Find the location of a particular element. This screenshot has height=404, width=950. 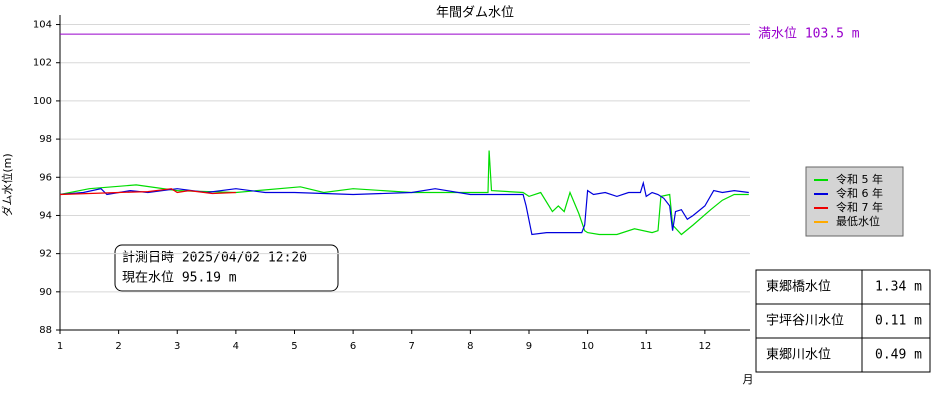

info-time: 計測日時 2025/04/02 12:20 is located at coordinates (214, 258).